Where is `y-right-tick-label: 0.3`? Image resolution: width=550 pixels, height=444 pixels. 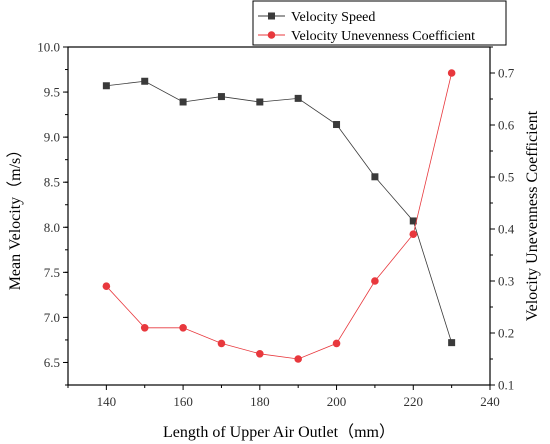 y-right-tick-label: 0.3 is located at coordinates (506, 281).